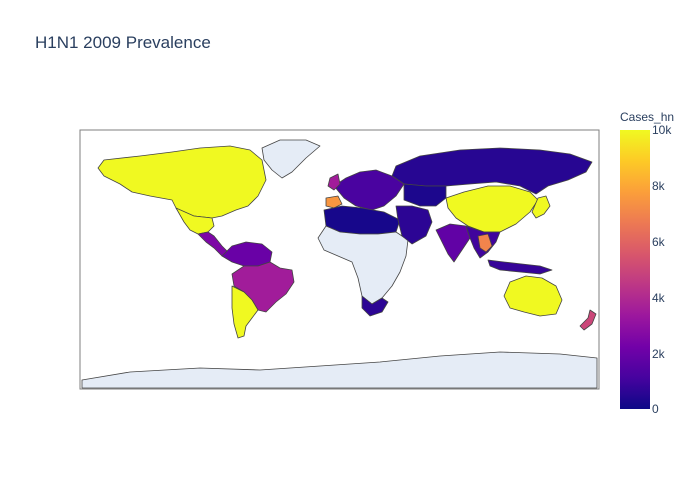 The height and width of the screenshot is (500, 700). Describe the element at coordinates (662, 130) in the screenshot. I see `colorbar-tick-label: 10k` at that location.